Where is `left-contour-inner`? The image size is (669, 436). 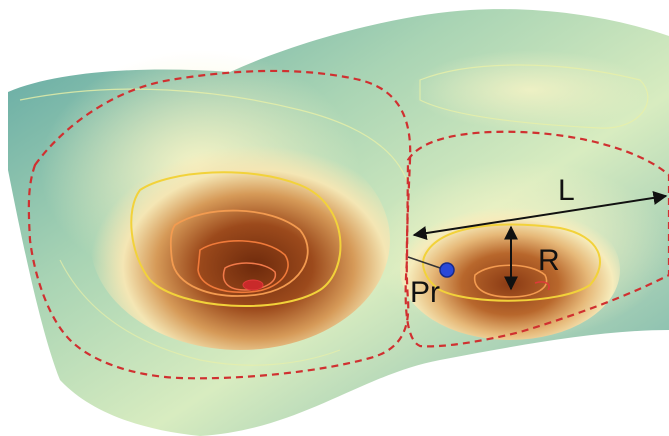
left-contour-inner is located at coordinates (243, 267).